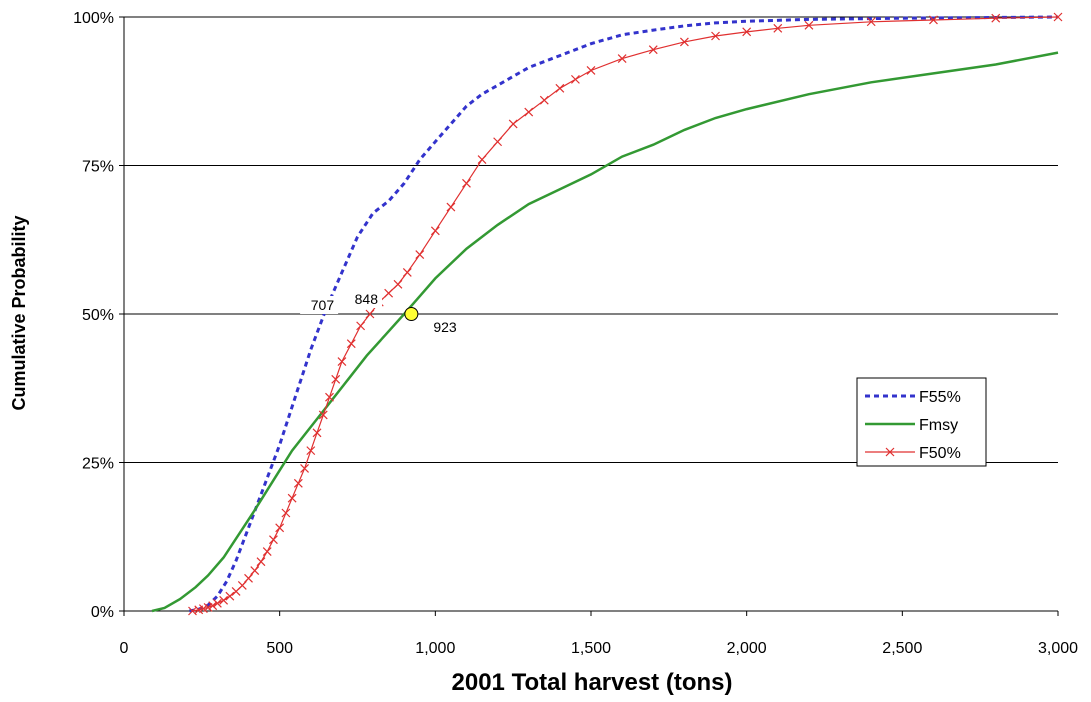  I want to click on x-axis-label: 2001 Total harvest (tons), so click(592, 682).